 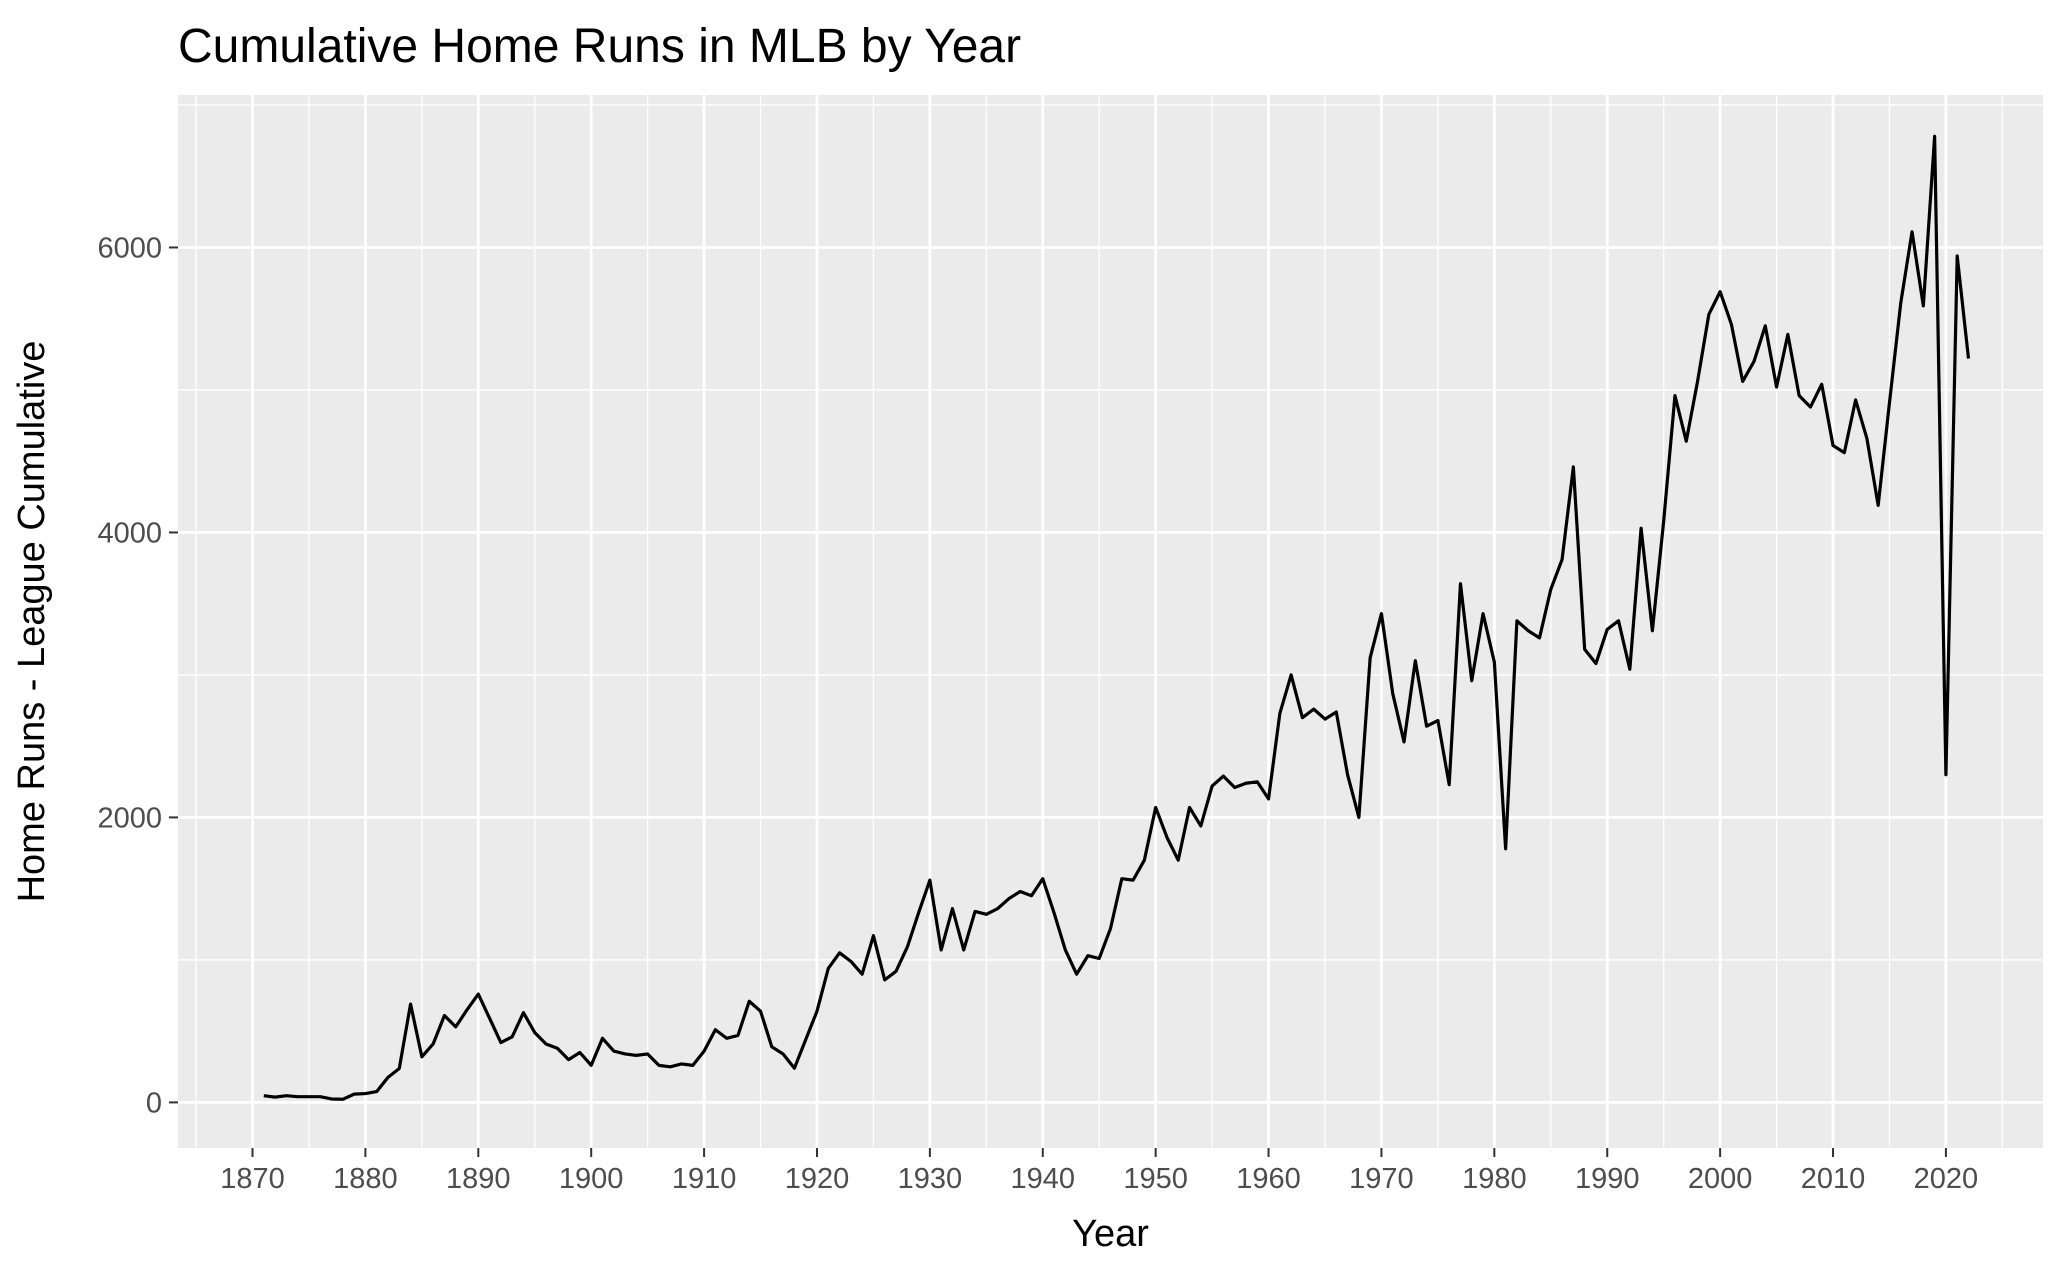 What do you see at coordinates (1110, 1234) in the screenshot?
I see `x-axis-title: Year` at bounding box center [1110, 1234].